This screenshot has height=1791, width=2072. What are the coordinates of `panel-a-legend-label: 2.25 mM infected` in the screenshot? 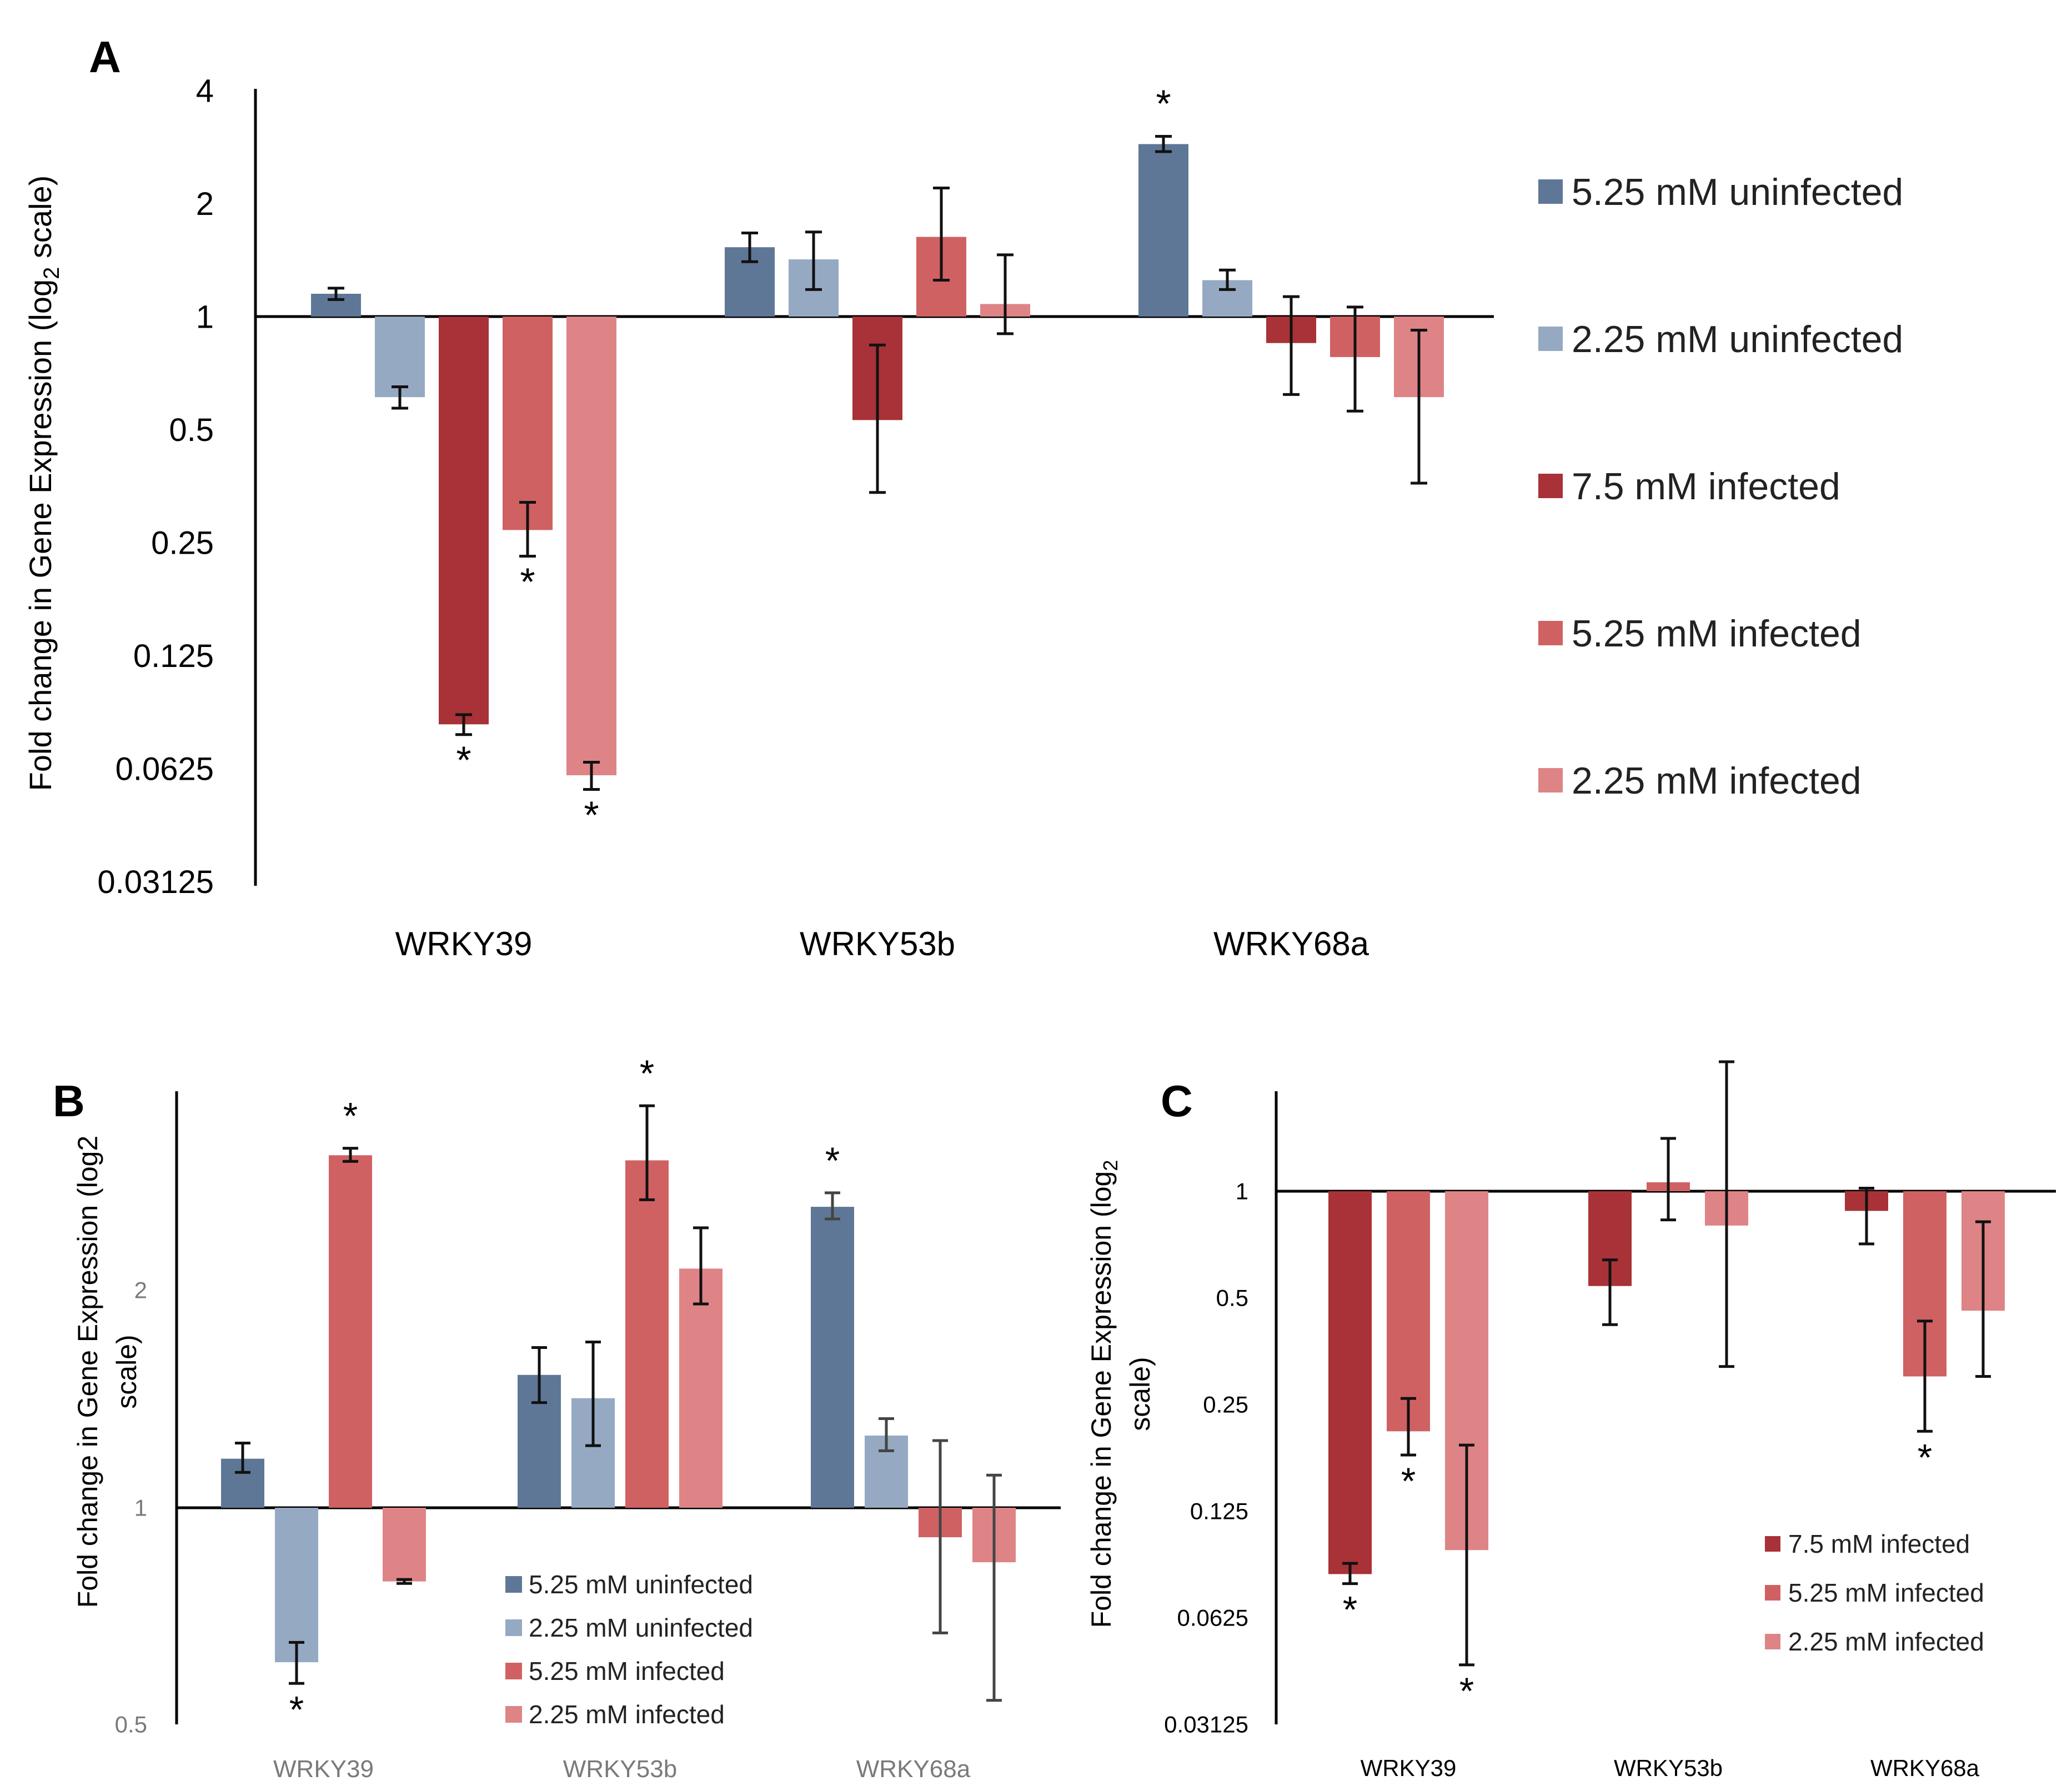 It's located at (1717, 781).